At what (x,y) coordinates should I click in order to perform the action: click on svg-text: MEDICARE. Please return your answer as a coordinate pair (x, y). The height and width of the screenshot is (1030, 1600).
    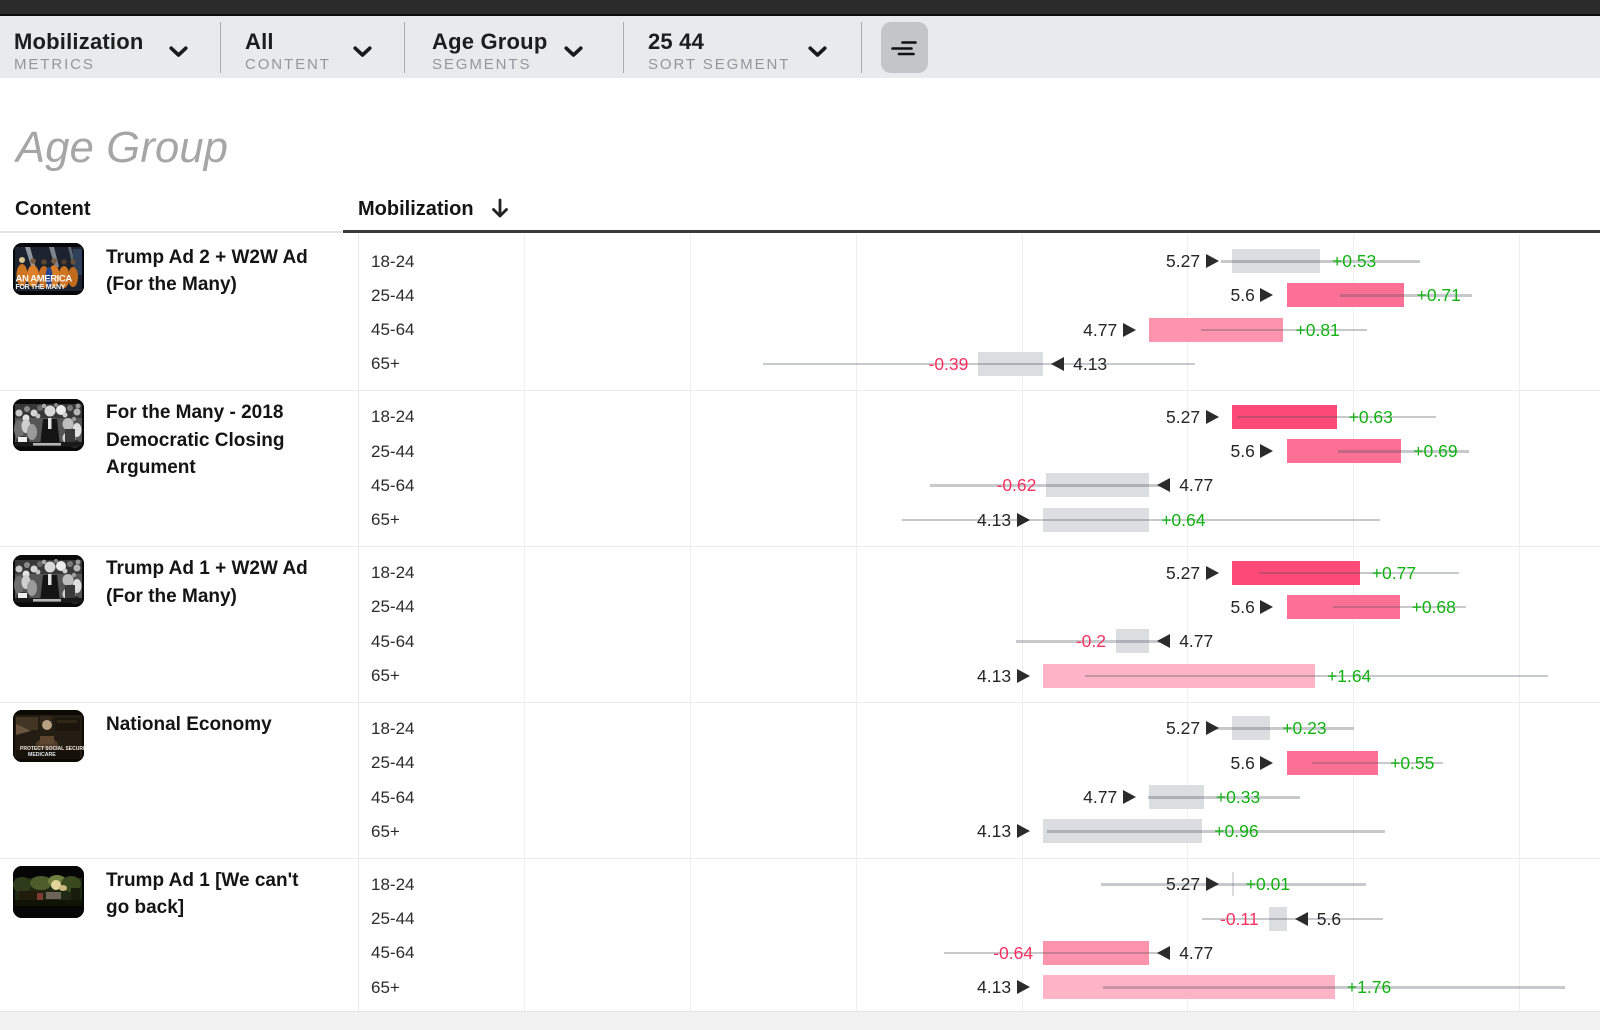
    Looking at the image, I should click on (42, 755).